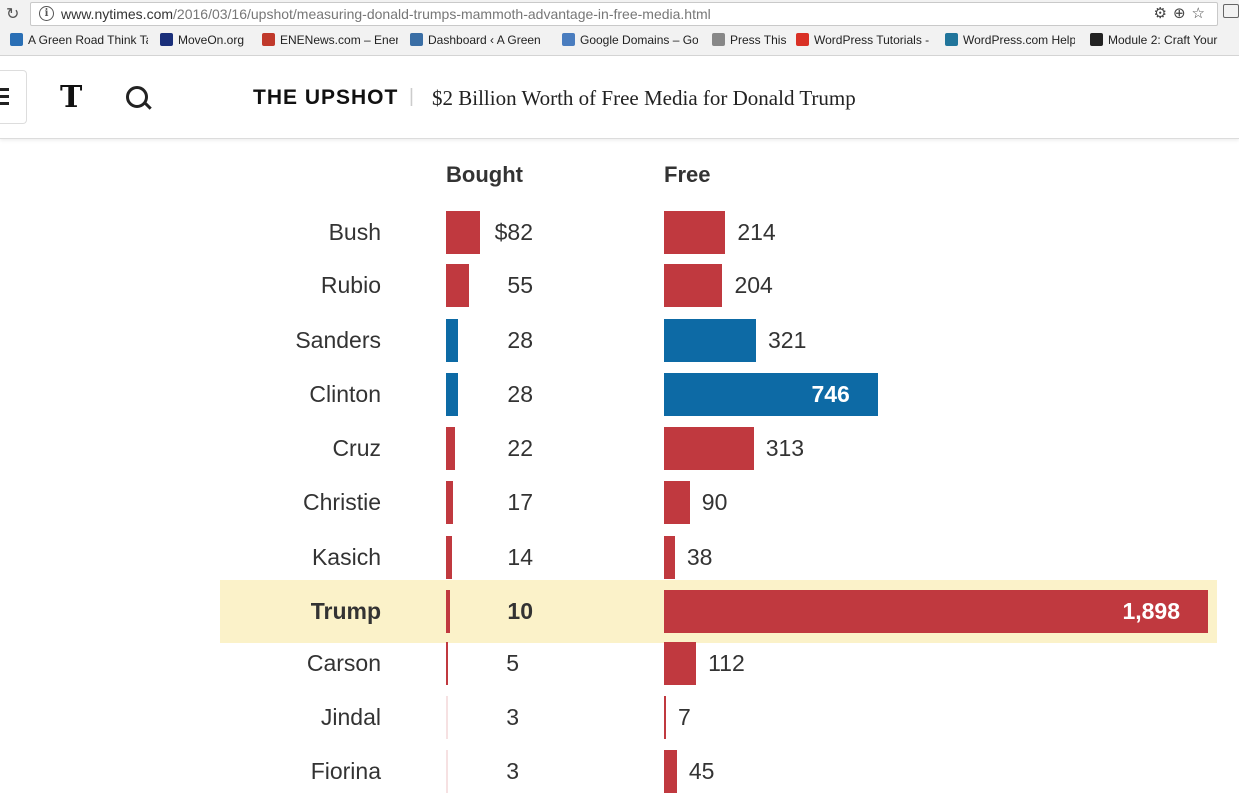  I want to click on bought-value: 5, so click(512, 663).